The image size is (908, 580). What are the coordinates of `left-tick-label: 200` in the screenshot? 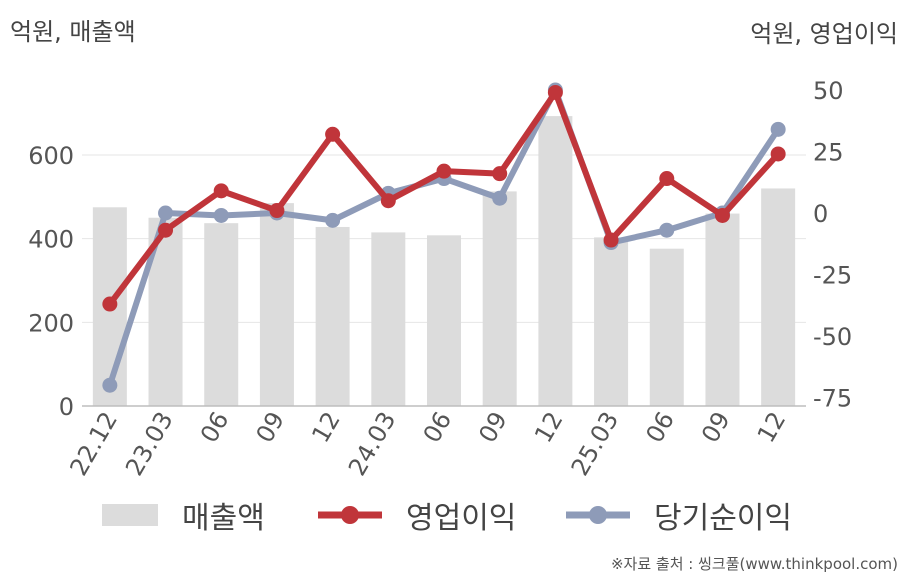 It's located at (51, 323).